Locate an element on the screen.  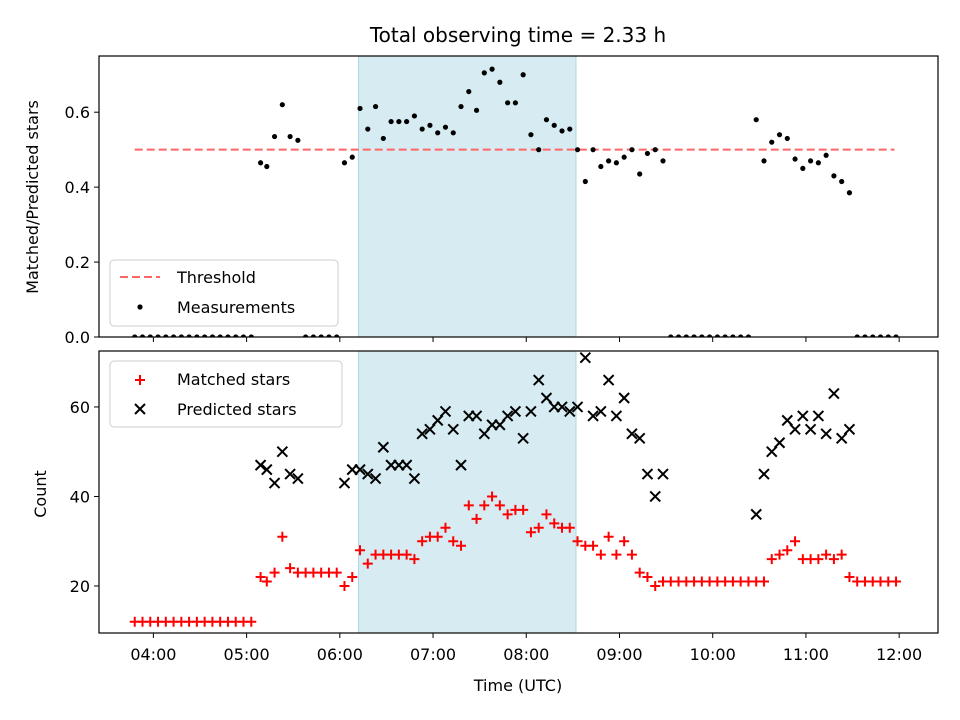
top-legend: Threshold Measurements is located at coordinates (224, 293).